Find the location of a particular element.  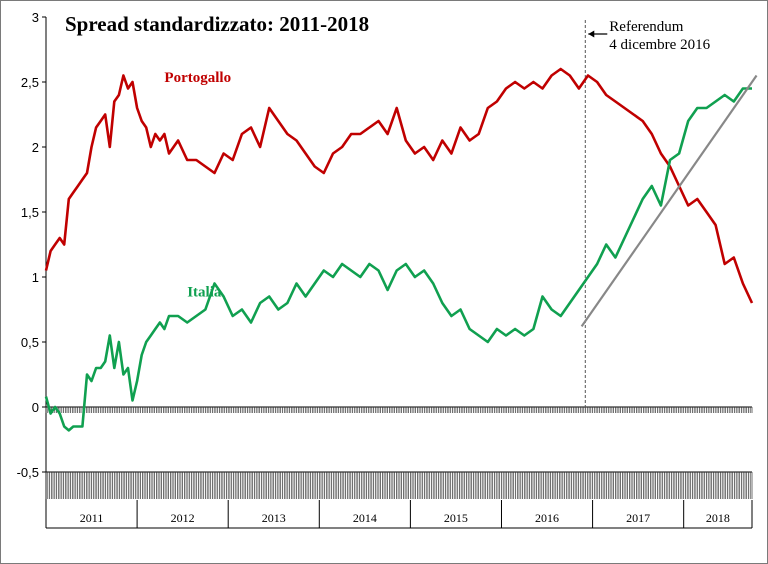

year-bar: 2011 2012 2013 2014 2015 2016 2017 2018 is located at coordinates (399, 514).